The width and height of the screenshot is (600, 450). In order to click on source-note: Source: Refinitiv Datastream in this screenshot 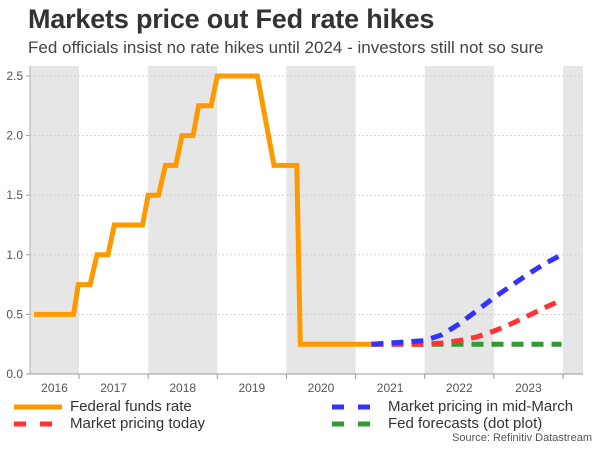, I will do `click(522, 438)`.